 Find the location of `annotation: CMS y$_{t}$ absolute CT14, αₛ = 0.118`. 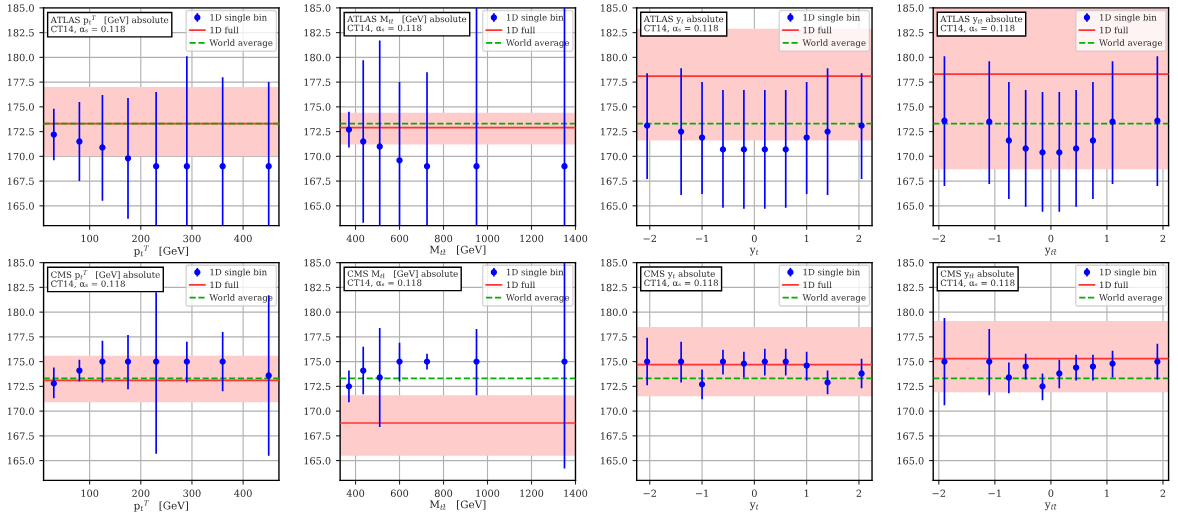

annotation: CMS y$_{t}$ absolute CT14, αₛ = 0.118 is located at coordinates (681, 279).